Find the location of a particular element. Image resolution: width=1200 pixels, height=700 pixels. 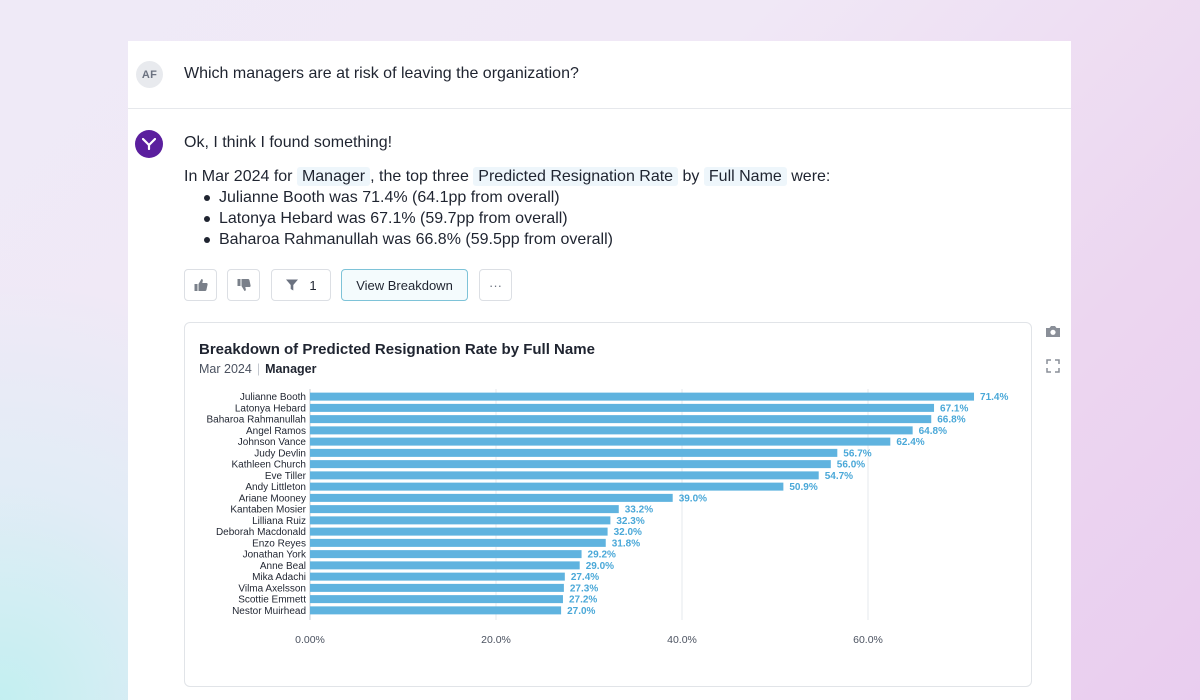

chart-subtitle-dimension: Manager is located at coordinates (291, 369).